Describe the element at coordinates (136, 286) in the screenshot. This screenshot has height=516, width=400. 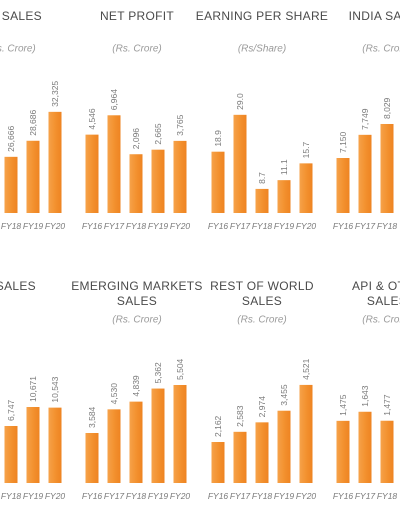
I see `panel-title: EMERGING MARKETS` at that location.